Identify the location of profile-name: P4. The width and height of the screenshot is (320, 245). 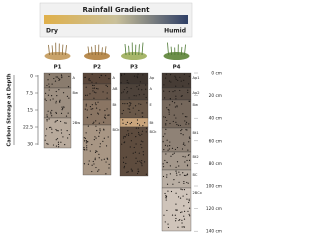
(177, 68).